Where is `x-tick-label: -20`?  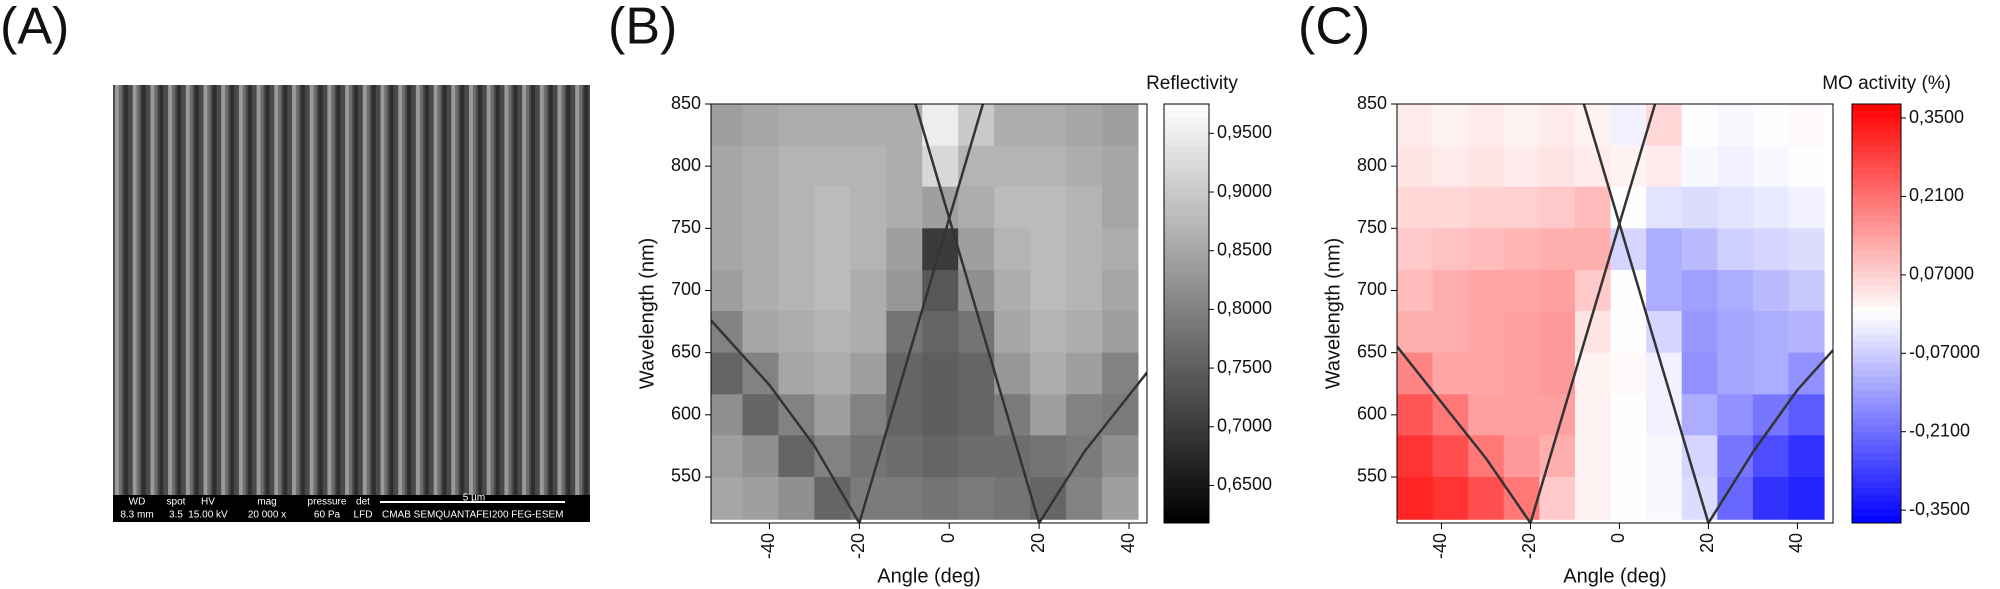 x-tick-label: -20 is located at coordinates (1529, 546).